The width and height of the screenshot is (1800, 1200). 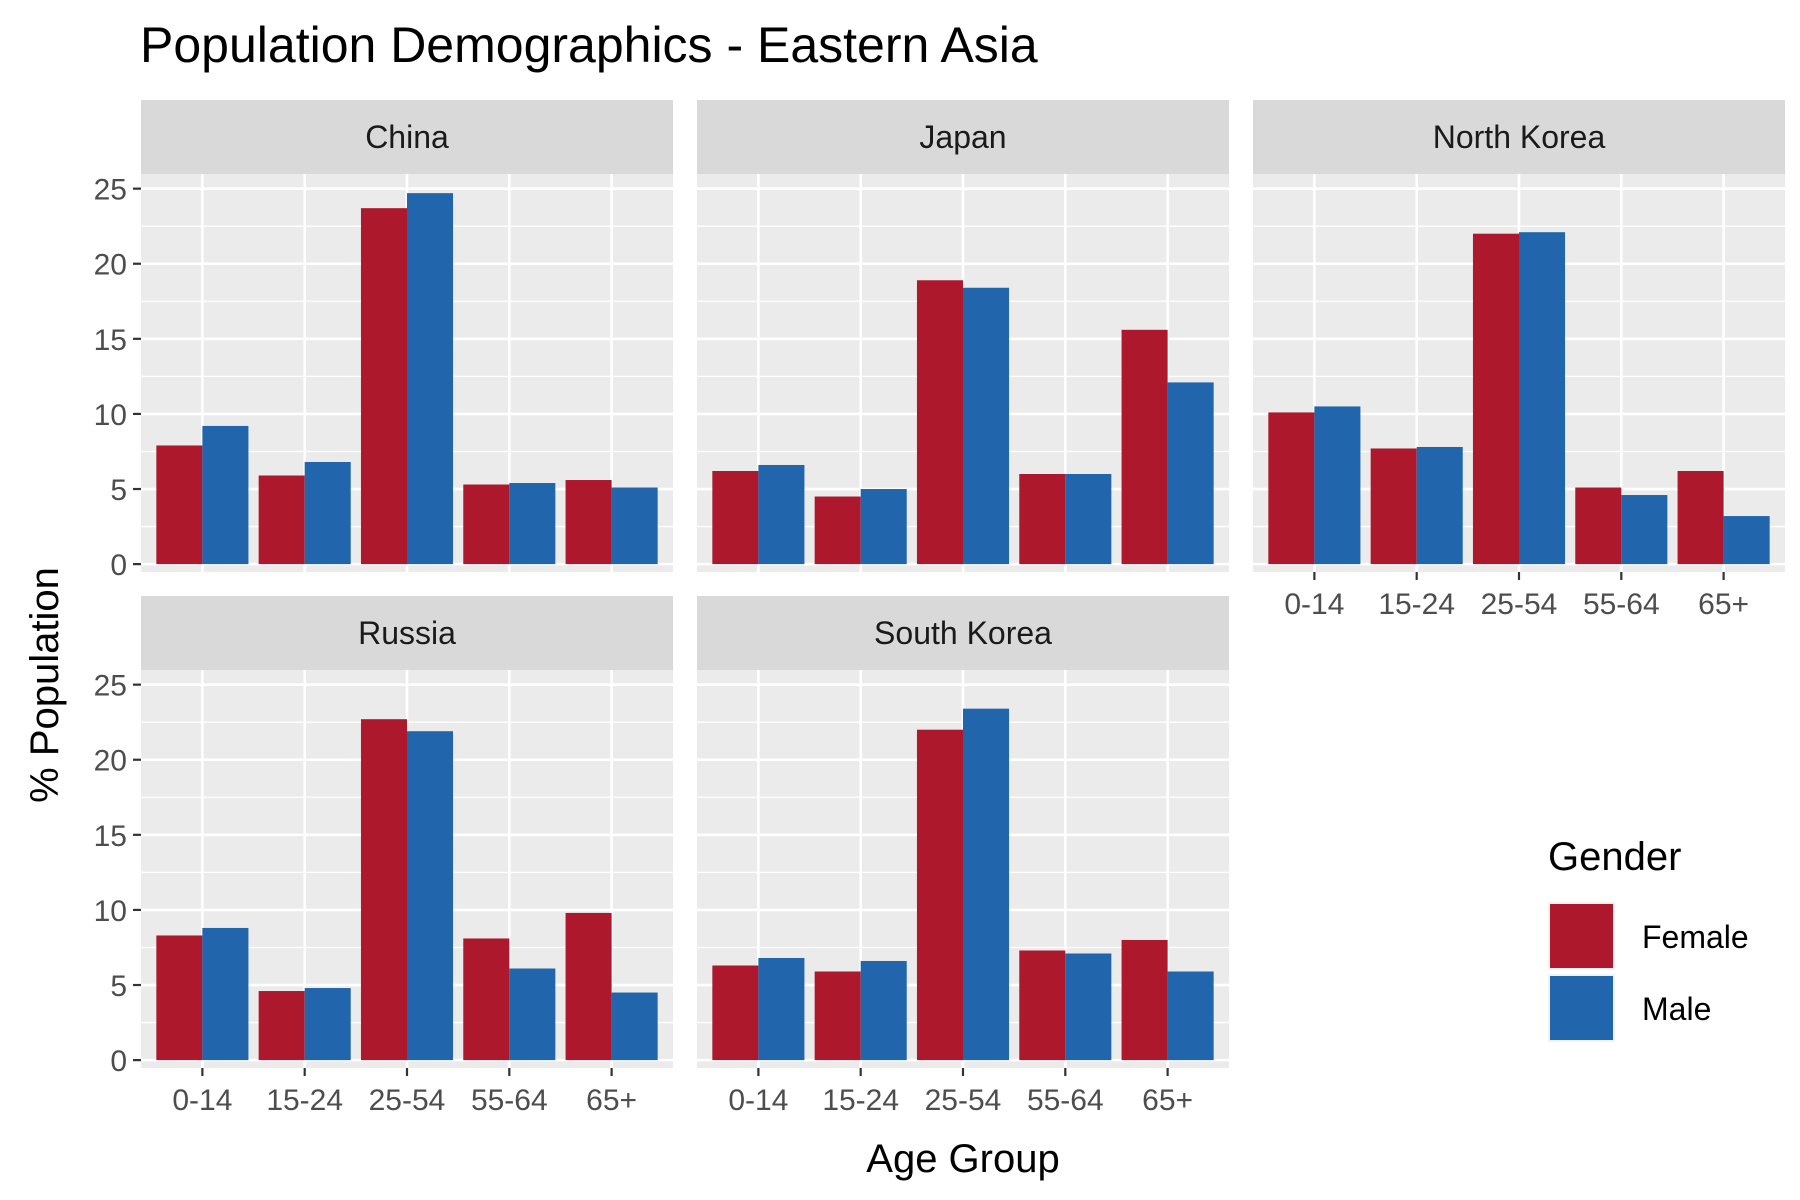 What do you see at coordinates (962, 1159) in the screenshot?
I see `x-axis-title: Age Group` at bounding box center [962, 1159].